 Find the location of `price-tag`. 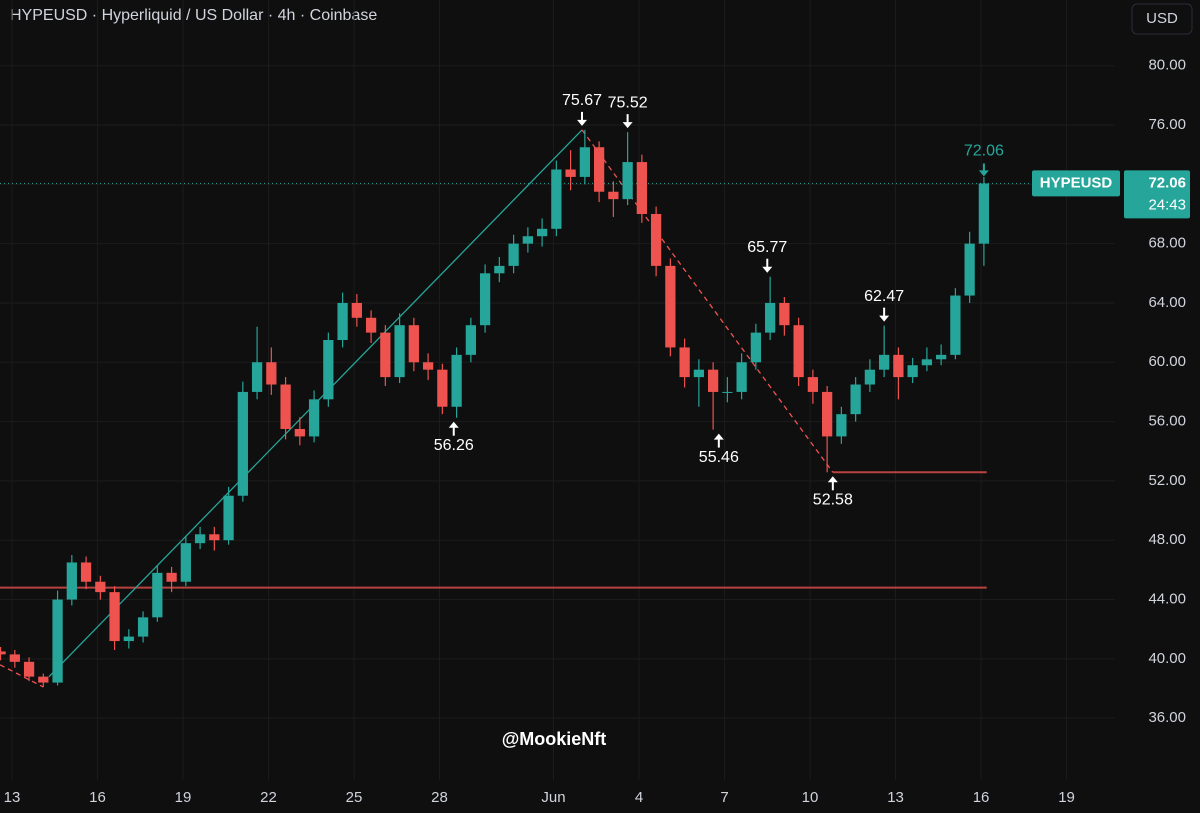

price-tag is located at coordinates (1157, 194).